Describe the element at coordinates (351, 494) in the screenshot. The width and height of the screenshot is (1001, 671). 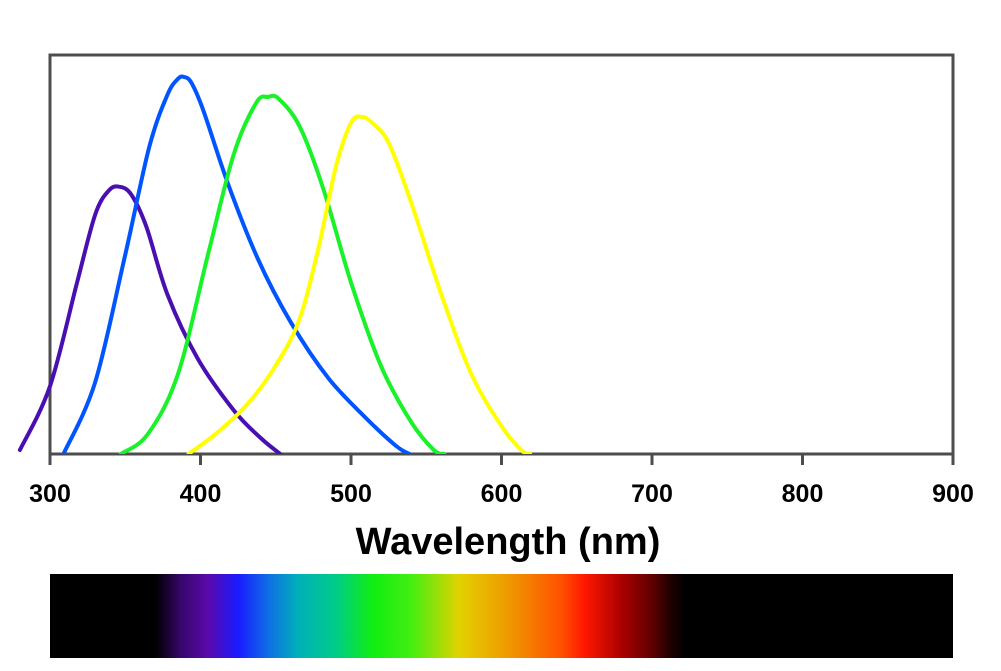
I see `x-tick-label-500: 500` at that location.